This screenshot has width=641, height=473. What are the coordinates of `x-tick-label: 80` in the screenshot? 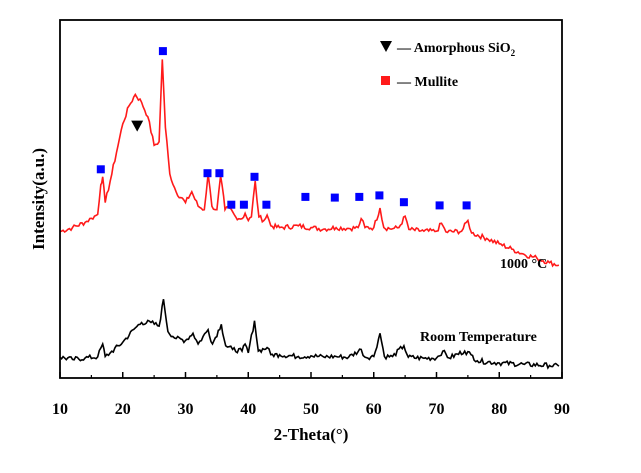 It's located at (499, 409).